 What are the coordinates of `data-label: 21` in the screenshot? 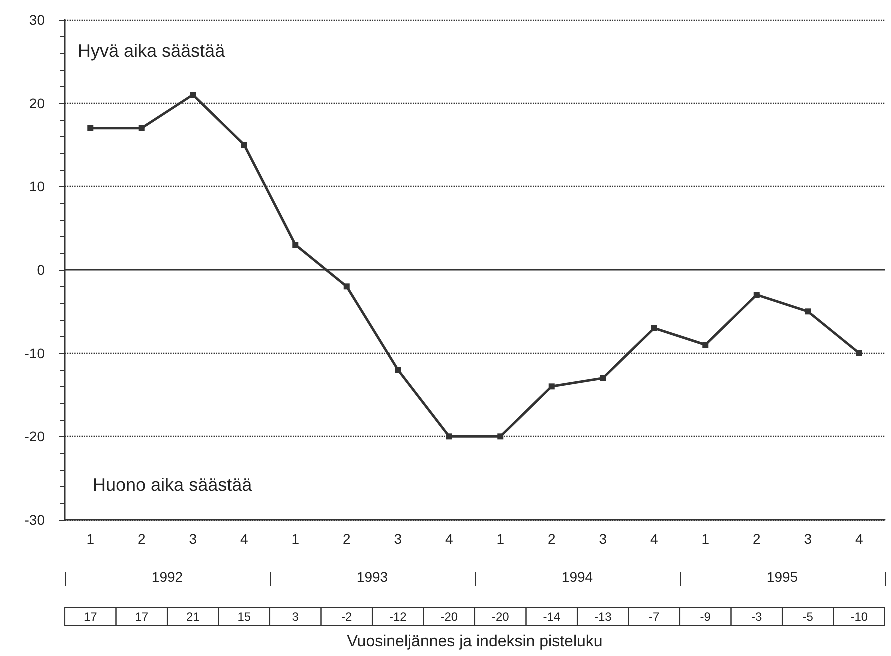 It's located at (193, 617).